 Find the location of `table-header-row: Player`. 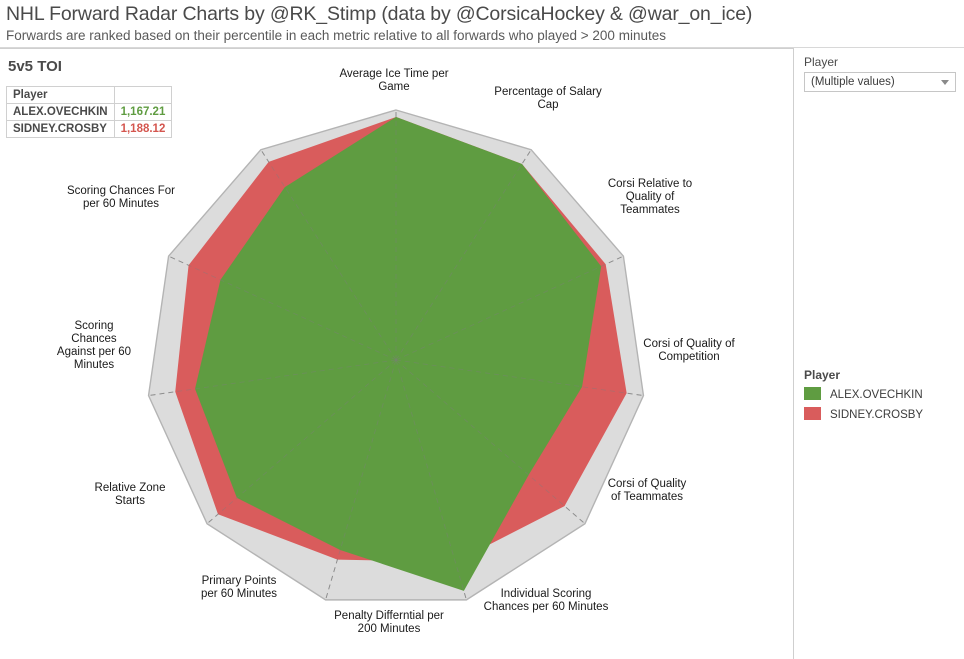

table-header-row: Player is located at coordinates (89, 95).